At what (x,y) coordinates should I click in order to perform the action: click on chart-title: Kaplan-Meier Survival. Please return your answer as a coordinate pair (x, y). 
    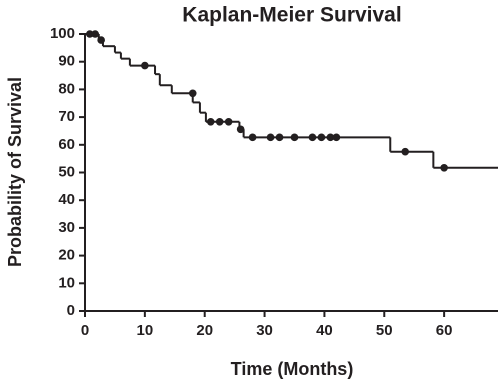
    Looking at the image, I should click on (291, 15).